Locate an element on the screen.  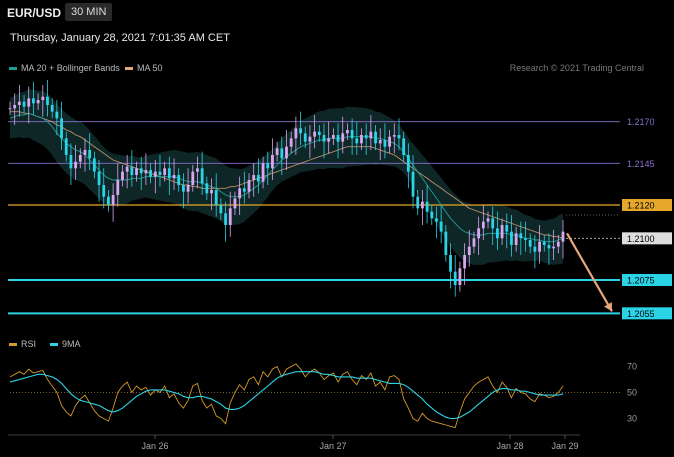
rsi-tick-70: 70 is located at coordinates (632, 367).